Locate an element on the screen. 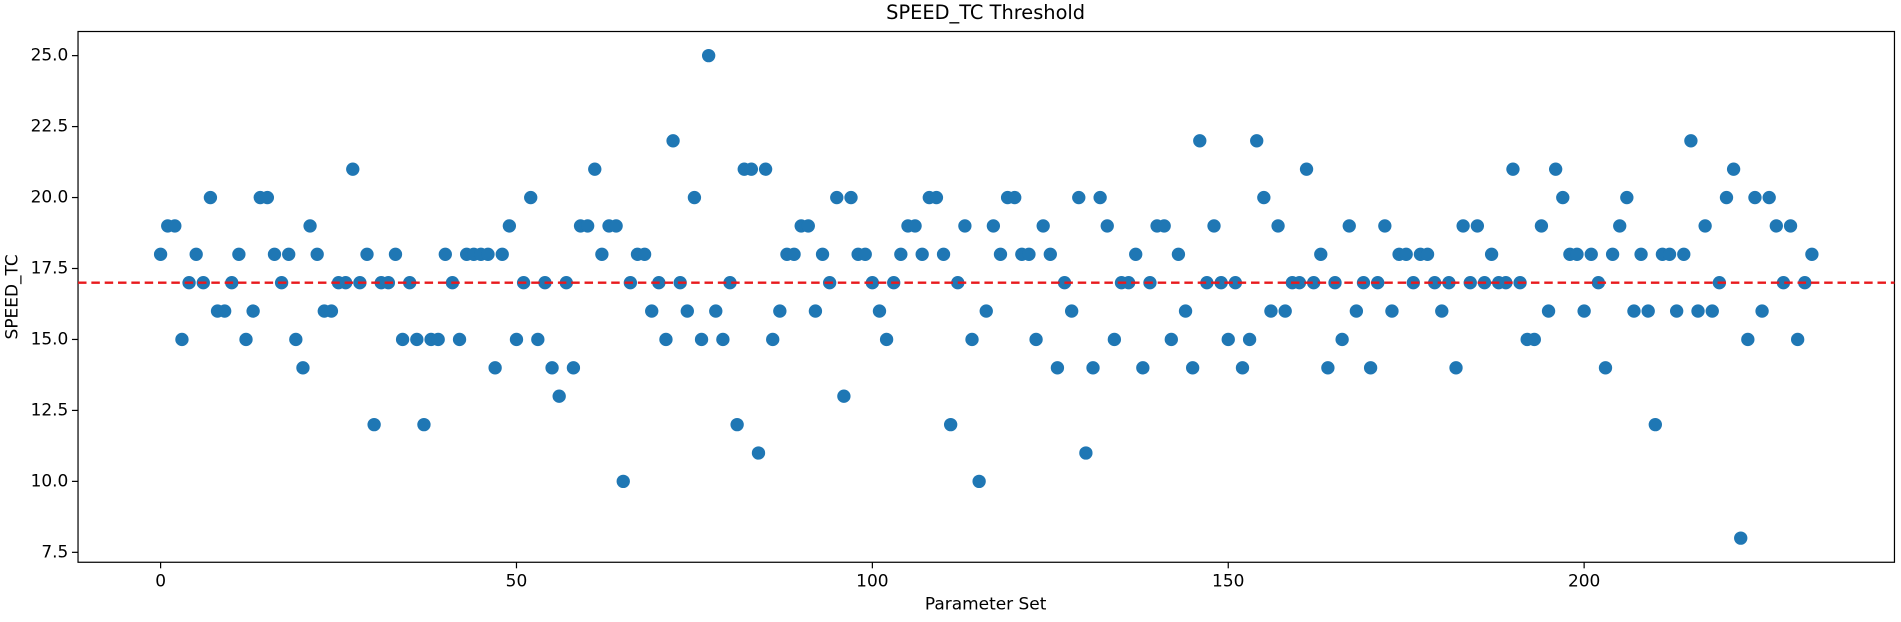  y-tick-label: 22.5 is located at coordinates (50, 126).